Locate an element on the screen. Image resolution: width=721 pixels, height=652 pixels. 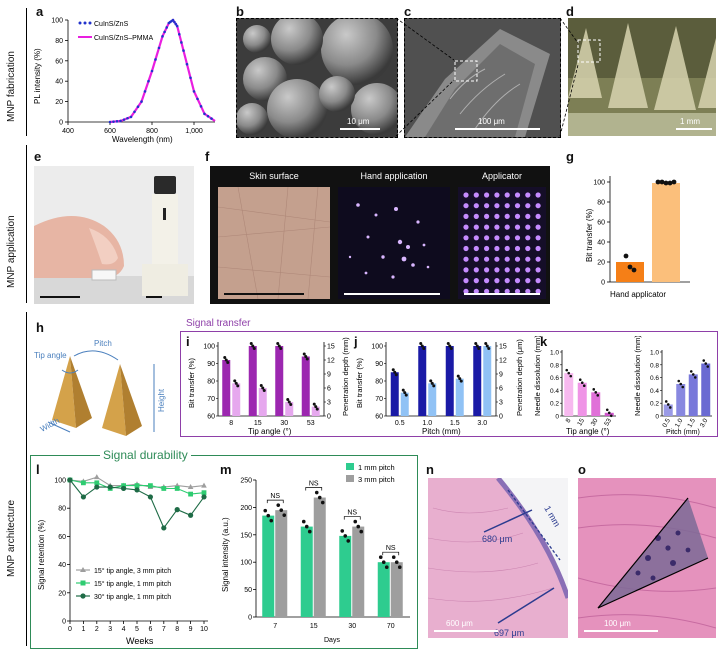
m-ytick-label: 0 is located at coordinates (250, 618).